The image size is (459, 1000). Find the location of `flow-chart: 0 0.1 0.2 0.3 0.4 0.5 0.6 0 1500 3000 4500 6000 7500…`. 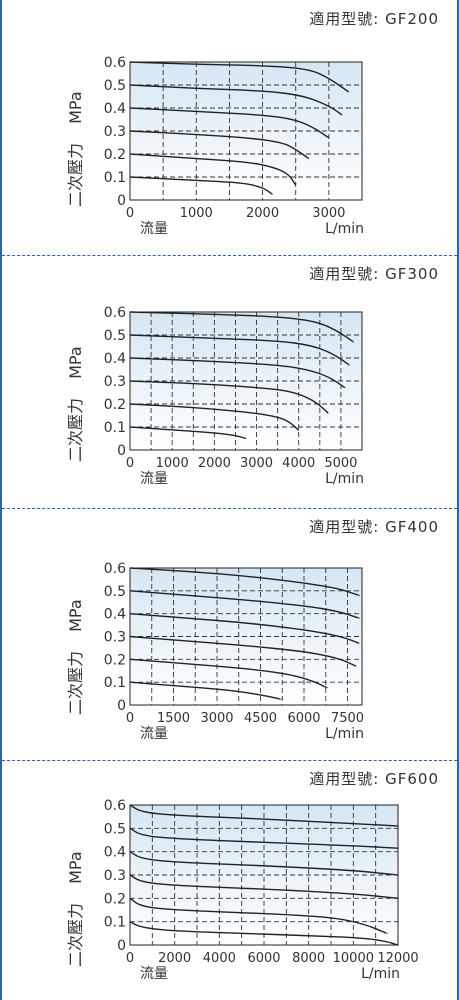

flow-chart: 0 0.1 0.2 0.3 0.4 0.5 0.6 0 1500 3000 4500 6000 7500… is located at coordinates (234, 651).